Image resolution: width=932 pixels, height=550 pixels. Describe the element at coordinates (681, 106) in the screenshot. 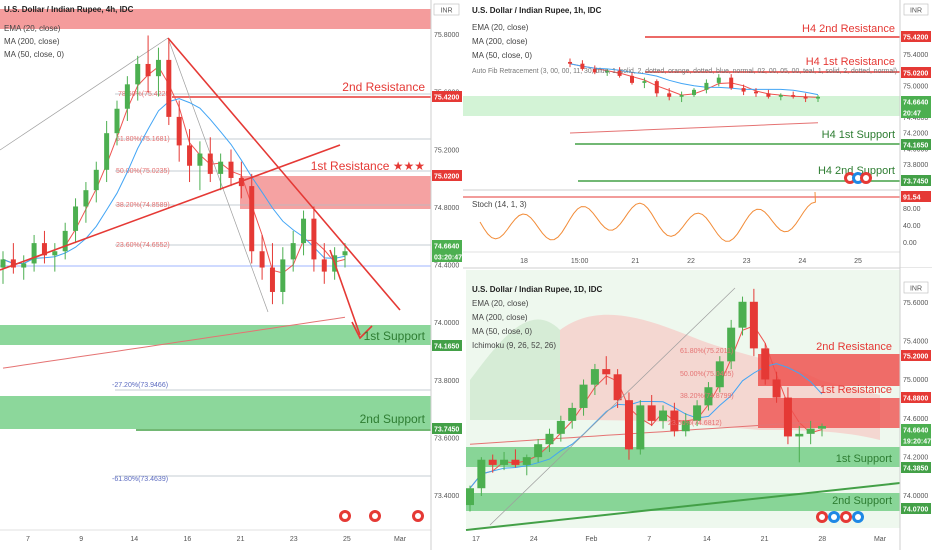

I see `range-zone-1h` at that location.